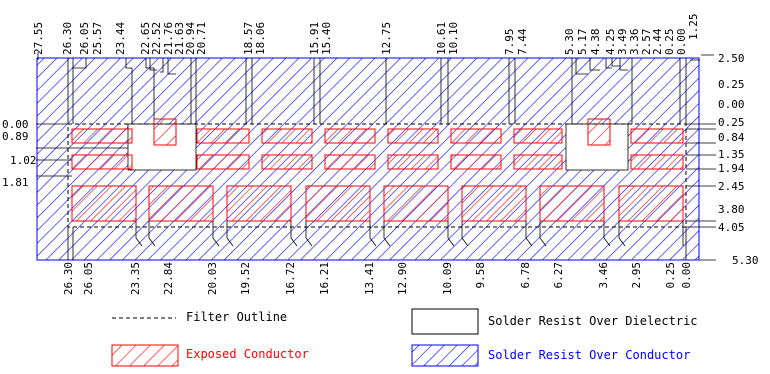 This screenshot has width=770, height=374. Describe the element at coordinates (201, 38) in the screenshot. I see `top-dim-label: 20.71` at that location.